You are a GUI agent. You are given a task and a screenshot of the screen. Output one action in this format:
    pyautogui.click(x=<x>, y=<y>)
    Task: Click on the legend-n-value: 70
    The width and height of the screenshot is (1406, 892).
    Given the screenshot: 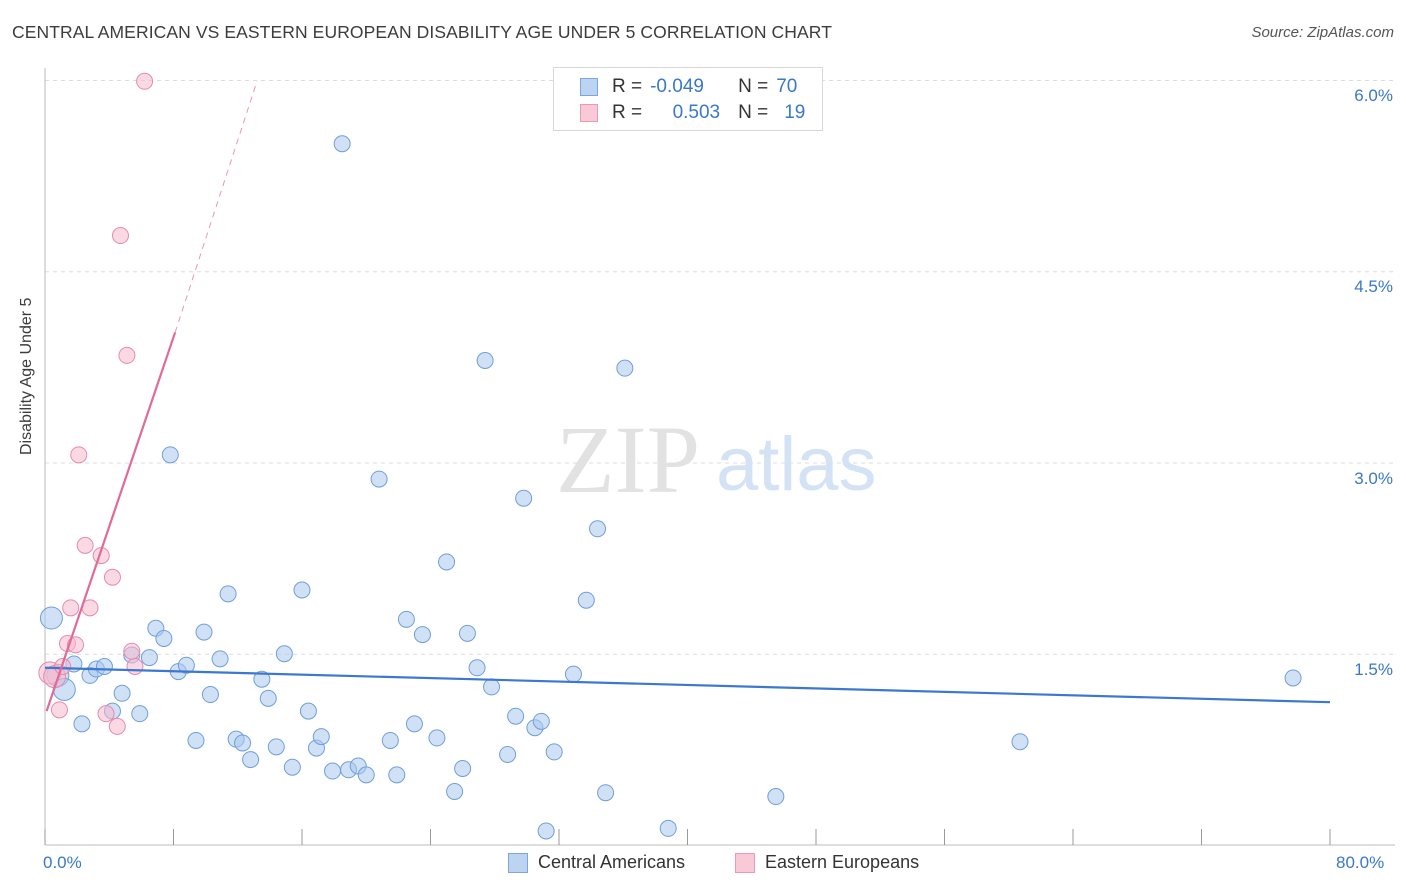 What is the action you would take?
    pyautogui.click(x=787, y=86)
    